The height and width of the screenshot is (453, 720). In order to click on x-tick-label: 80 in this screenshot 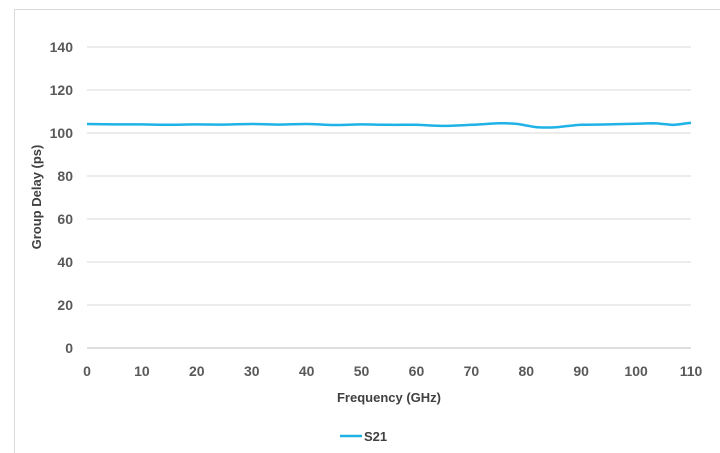, I will do `click(526, 371)`.